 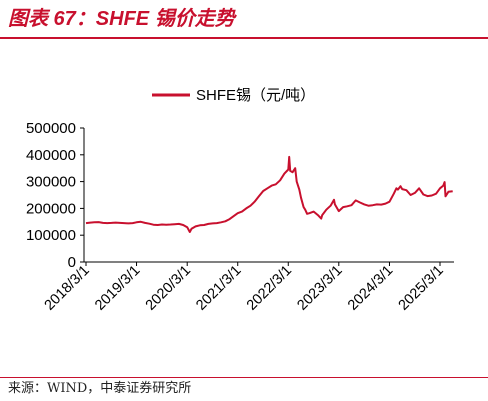 I want to click on y-tick-label: 200000, so click(x=51, y=208).